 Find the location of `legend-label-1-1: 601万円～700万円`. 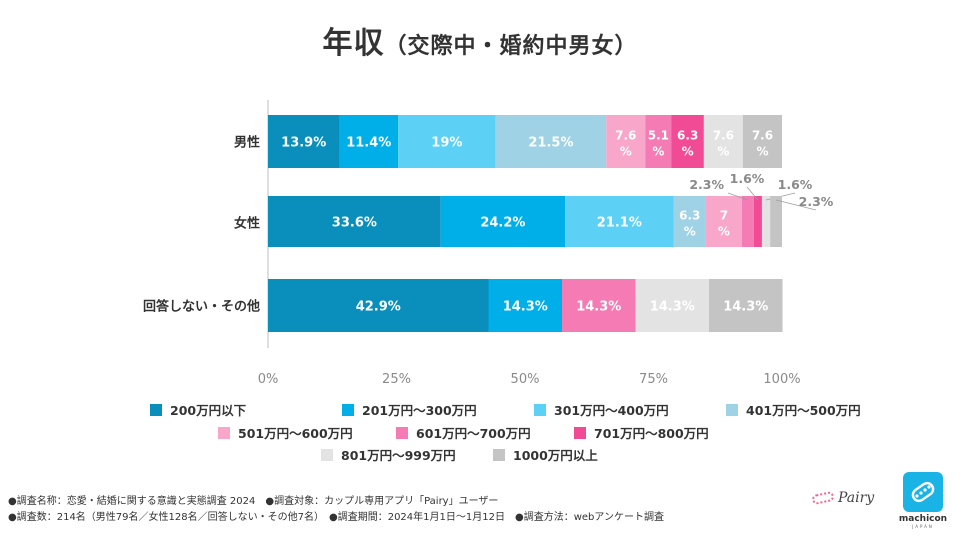

legend-label-1-1: 601万円～700万円 is located at coordinates (473, 433).